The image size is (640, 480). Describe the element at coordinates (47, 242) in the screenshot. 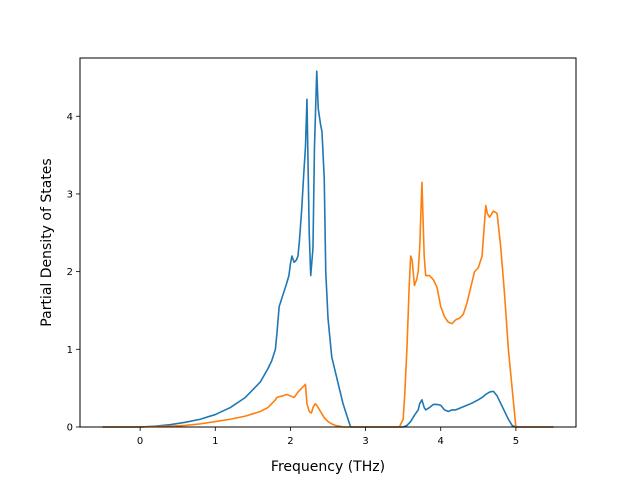

I see `y-axis-title: Partial Density of States` at that location.